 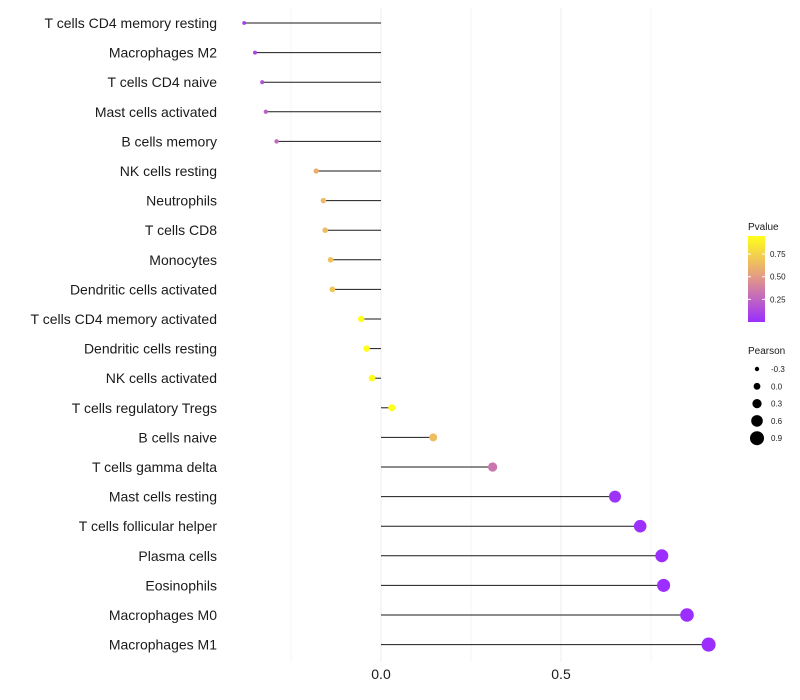 I want to click on category-label: Dendritic cells resting, so click(x=150, y=349).